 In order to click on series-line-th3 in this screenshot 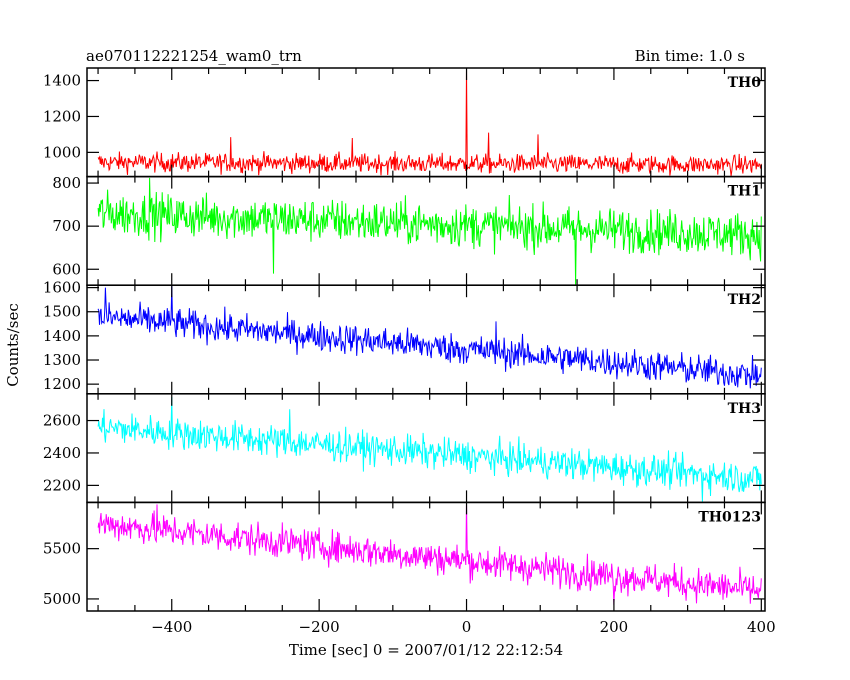, I will do `click(429, 449)`.